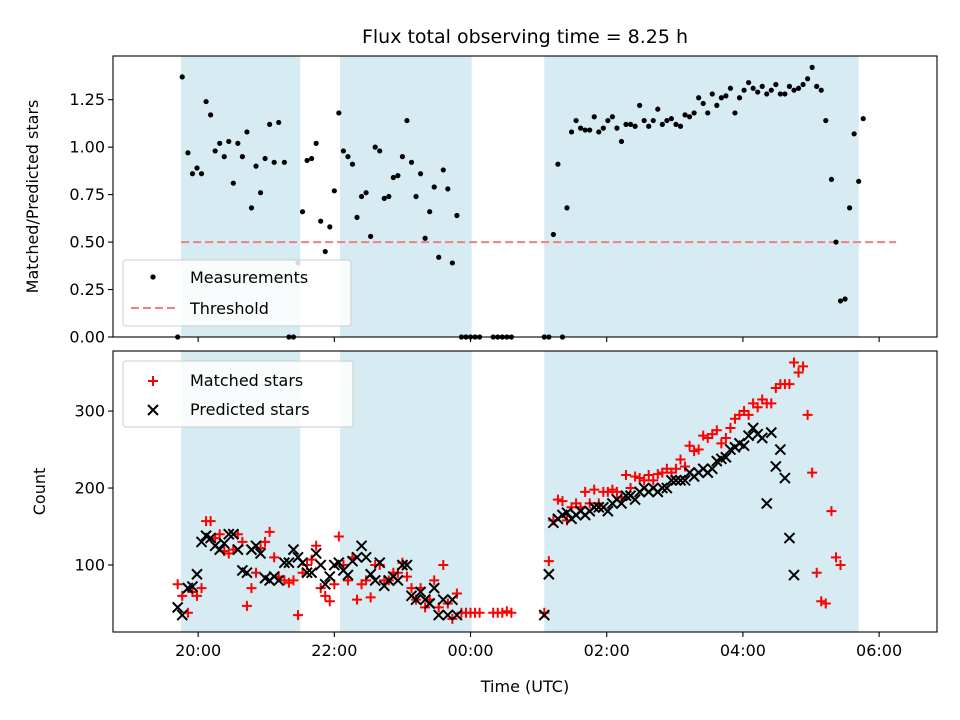  Describe the element at coordinates (153, 410) in the screenshot. I see `legend-marker-predicted` at that location.